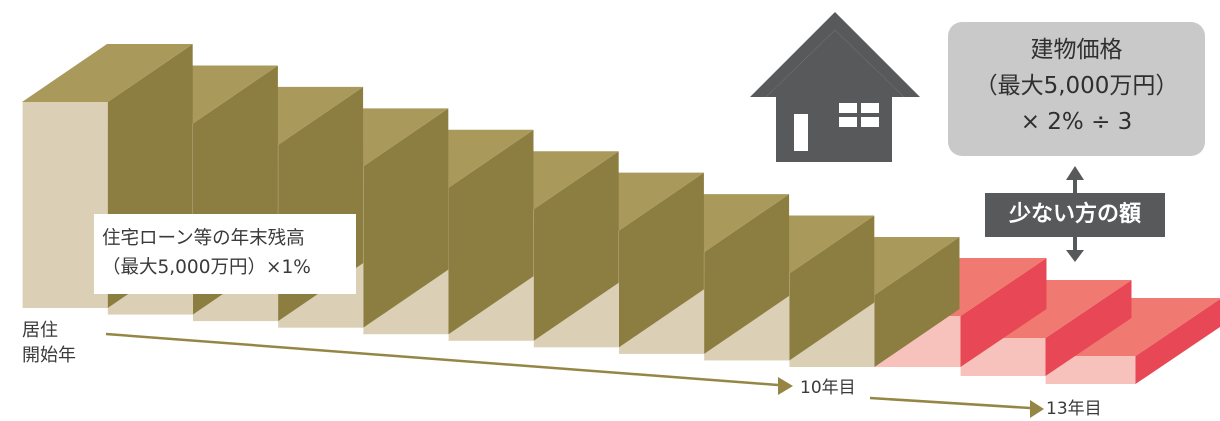 This screenshot has height=421, width=1220. I want to click on start-year-label: 居住 開始年, so click(49, 343).